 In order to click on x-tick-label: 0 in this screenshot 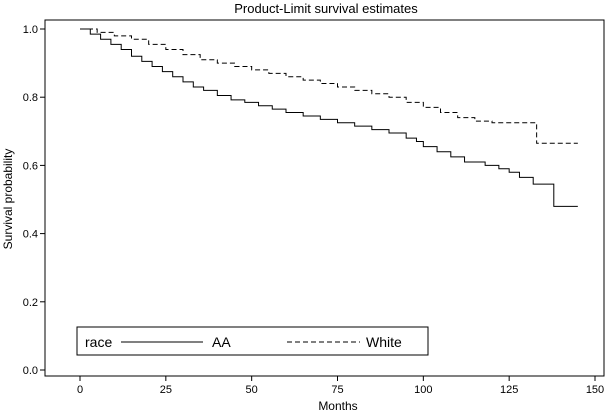, I will do `click(80, 390)`.